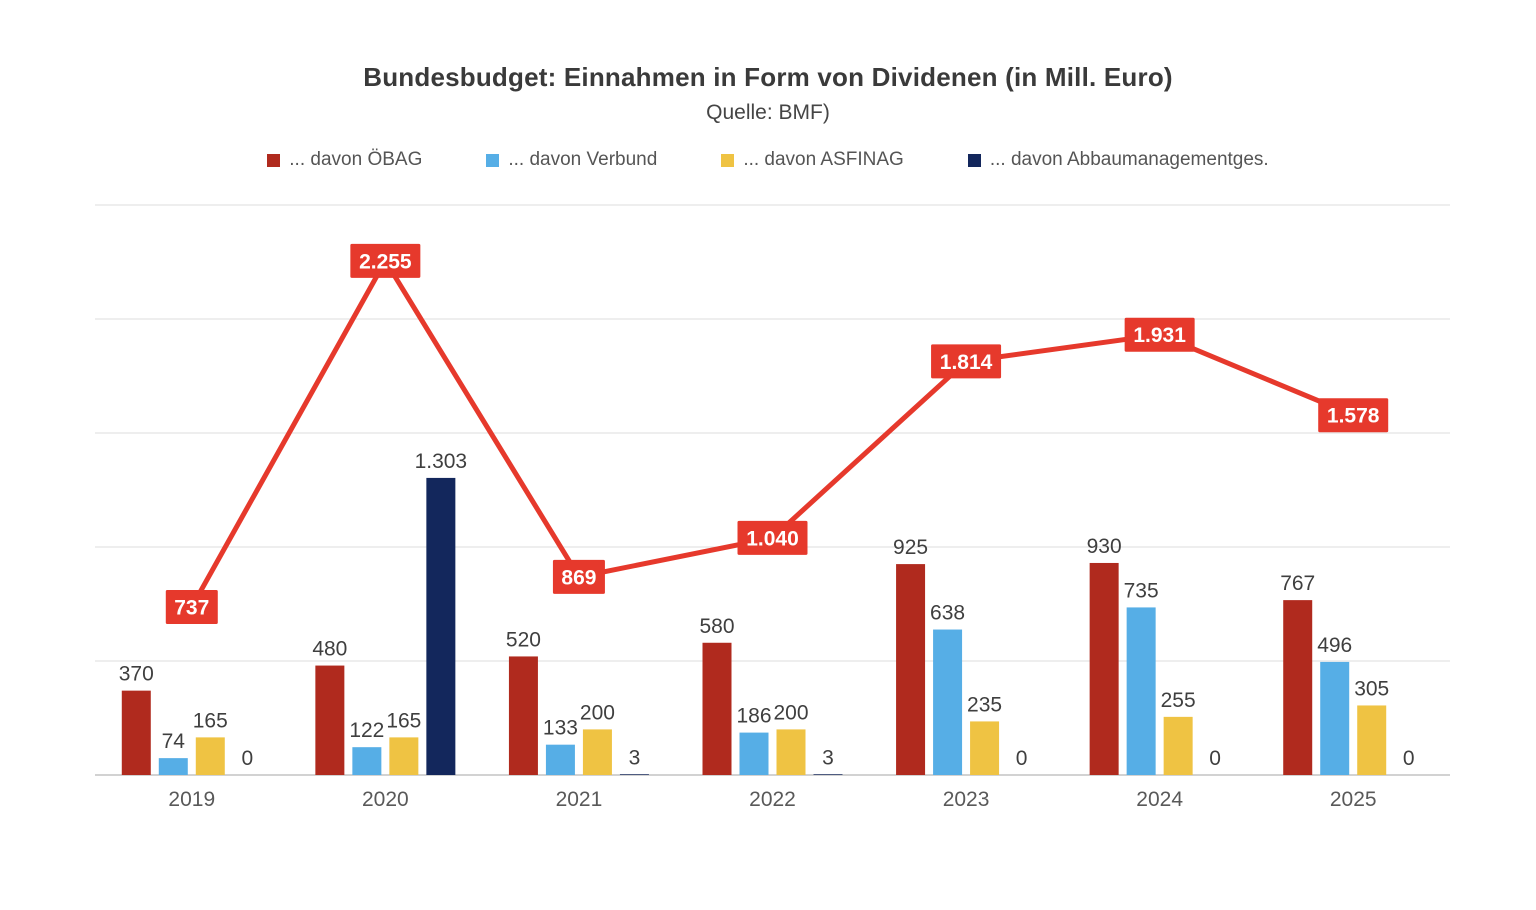 Image resolution: width=1536 pixels, height=910 pixels. What do you see at coordinates (1104, 546) in the screenshot?
I see `bar-value-label-davon-bag-2024: 930` at bounding box center [1104, 546].